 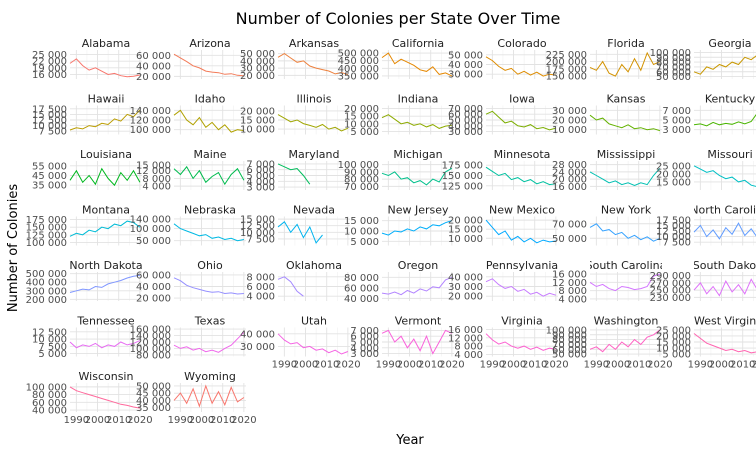 I want to click on series-line-oregon, so click(x=417, y=286).